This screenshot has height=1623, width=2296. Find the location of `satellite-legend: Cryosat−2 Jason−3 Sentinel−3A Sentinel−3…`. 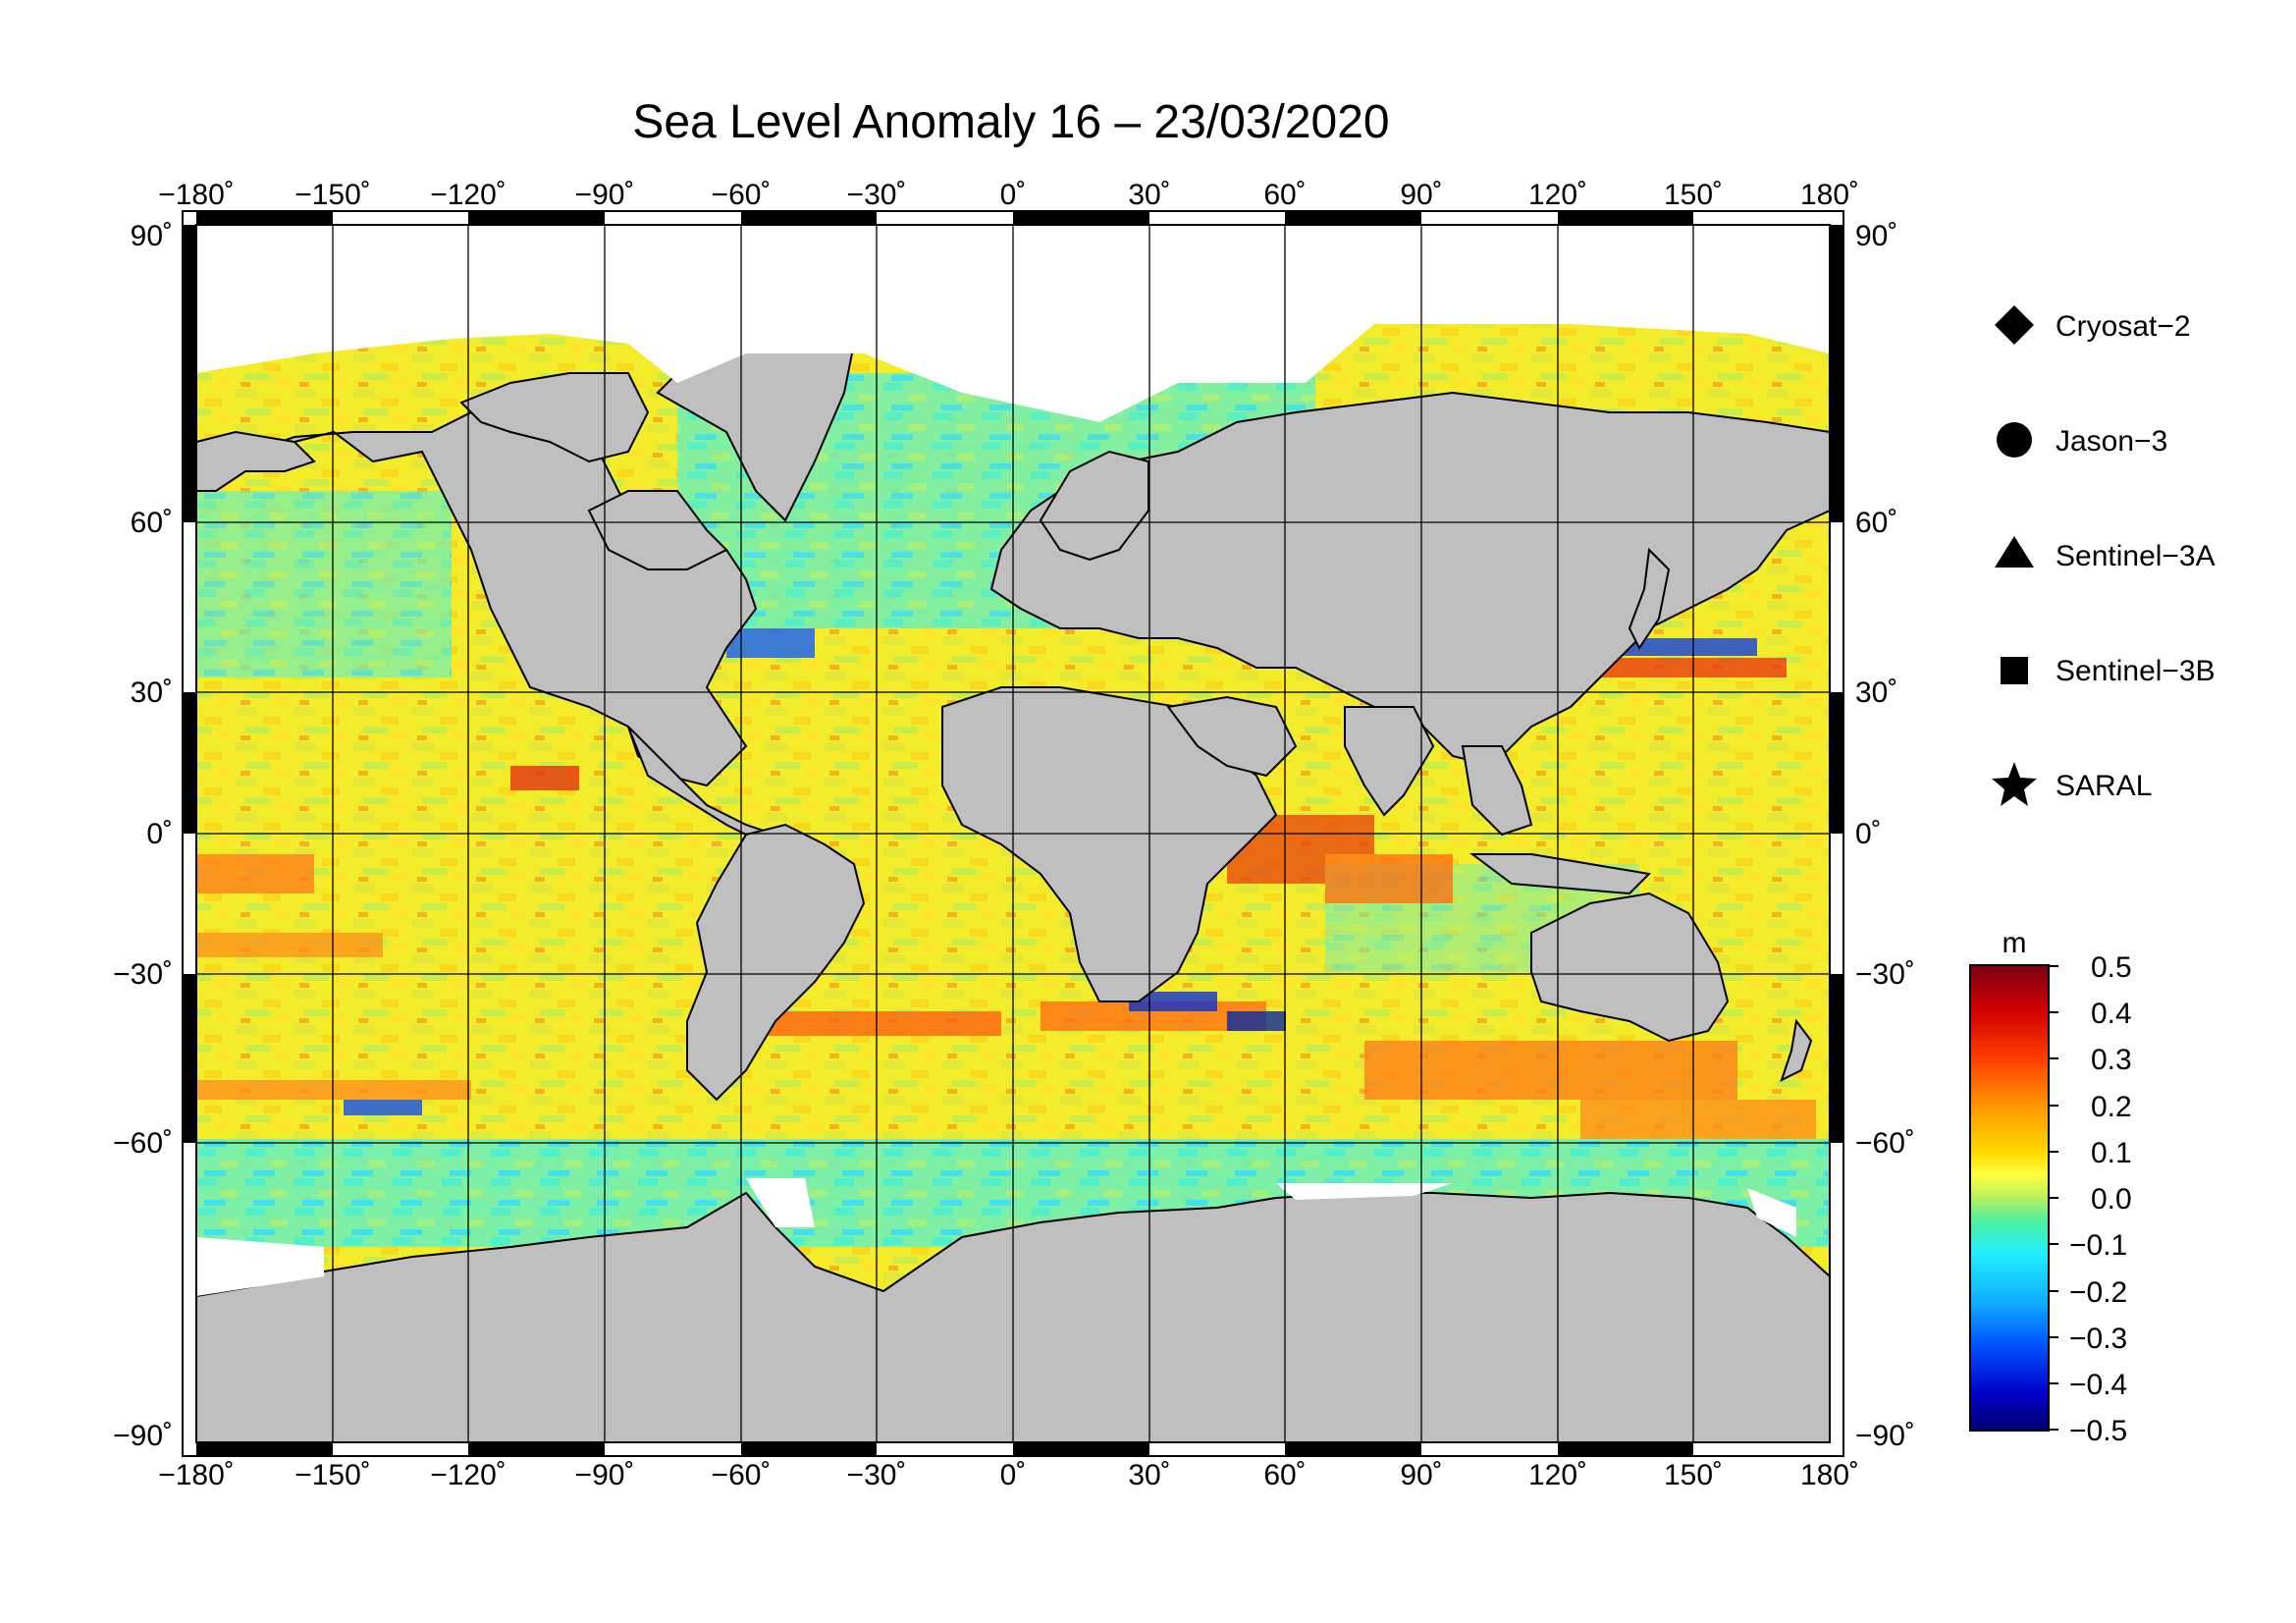

satellite-legend: Cryosat−2 Jason−3 Sentinel−3A Sentinel−3… is located at coordinates (2104, 556).